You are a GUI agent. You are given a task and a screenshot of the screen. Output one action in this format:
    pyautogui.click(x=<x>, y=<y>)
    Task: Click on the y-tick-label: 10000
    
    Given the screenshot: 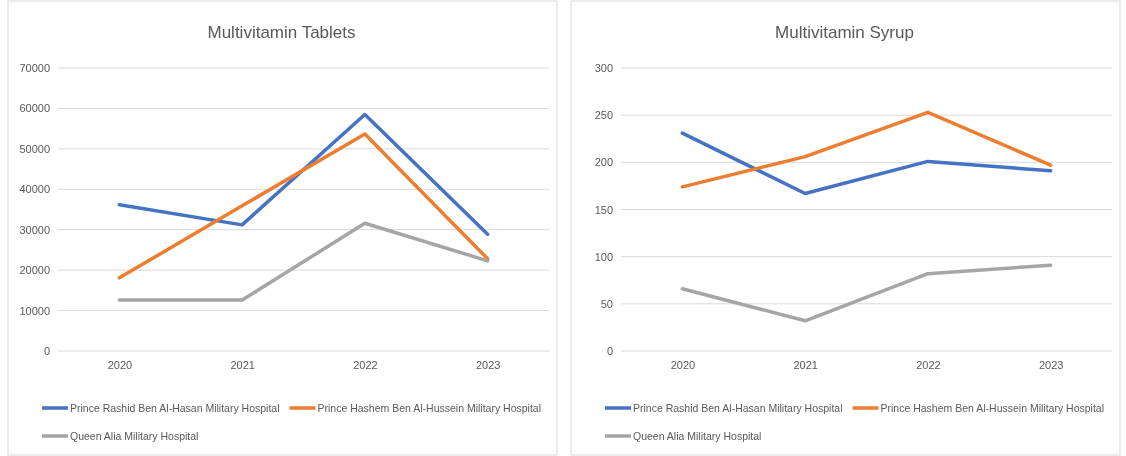 What is the action you would take?
    pyautogui.click(x=34, y=310)
    